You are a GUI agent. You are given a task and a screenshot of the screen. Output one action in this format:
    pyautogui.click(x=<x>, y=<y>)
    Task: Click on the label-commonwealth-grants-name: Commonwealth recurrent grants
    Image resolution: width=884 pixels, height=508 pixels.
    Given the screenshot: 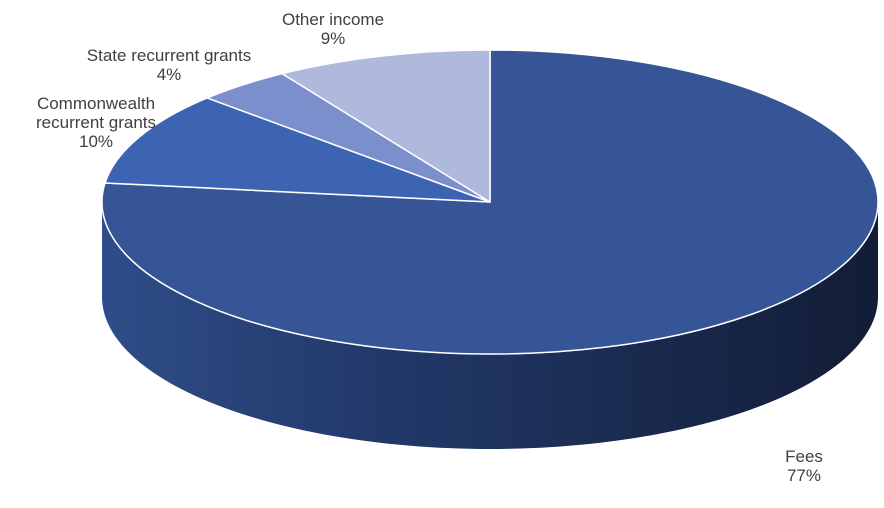 What is the action you would take?
    pyautogui.click(x=96, y=113)
    